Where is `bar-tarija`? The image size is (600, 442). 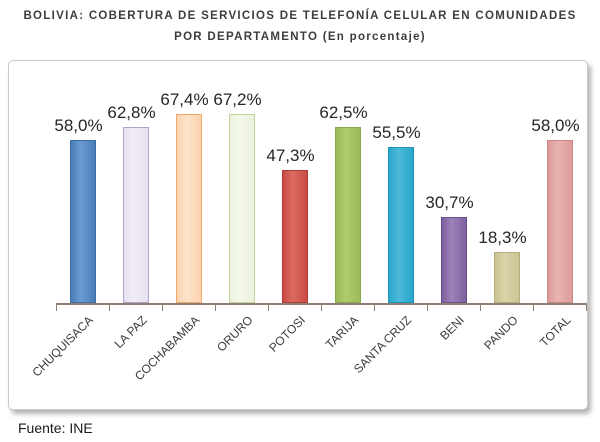
bar-tarija is located at coordinates (347, 215).